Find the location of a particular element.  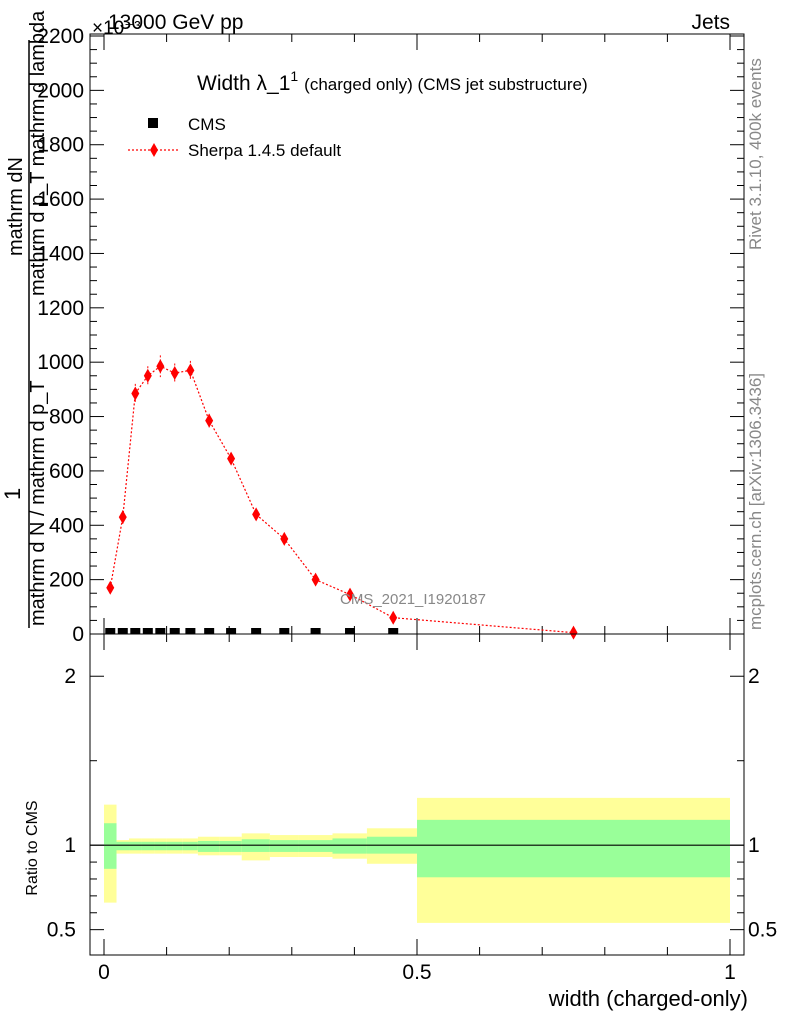

process-label: Jets is located at coordinates (710, 22).